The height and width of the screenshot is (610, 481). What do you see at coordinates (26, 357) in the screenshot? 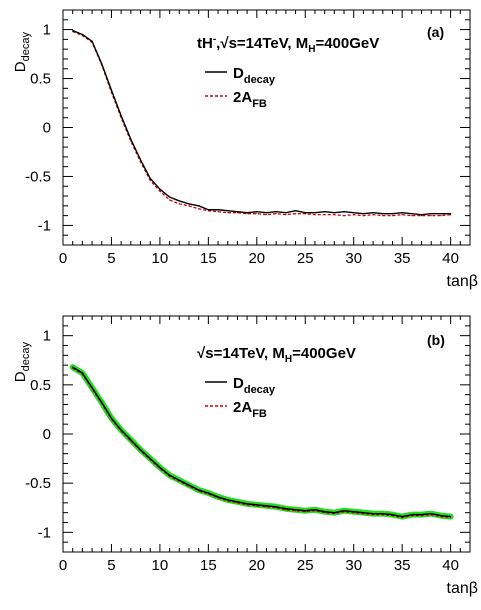
I see `y-axis-title-sub: decay` at bounding box center [26, 357].